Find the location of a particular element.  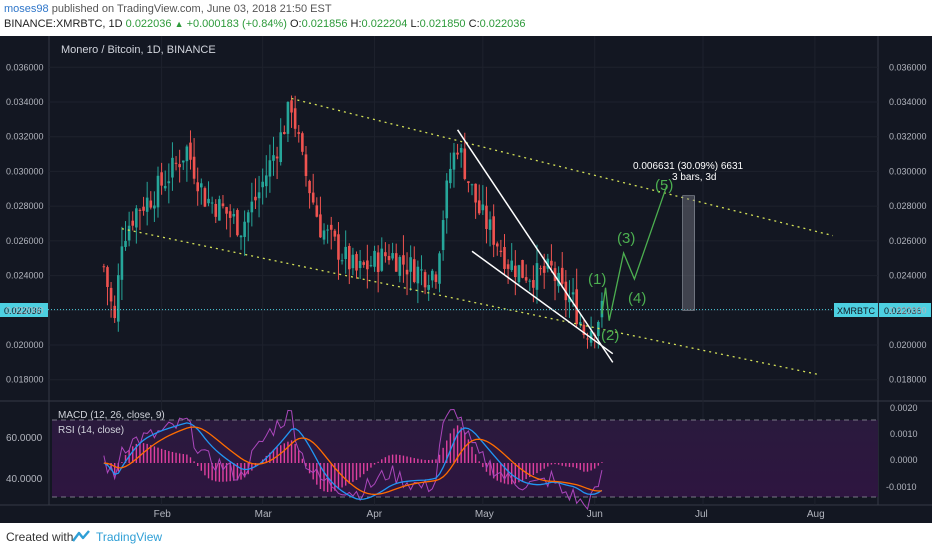

close-value: 0.022036 is located at coordinates (502, 24).